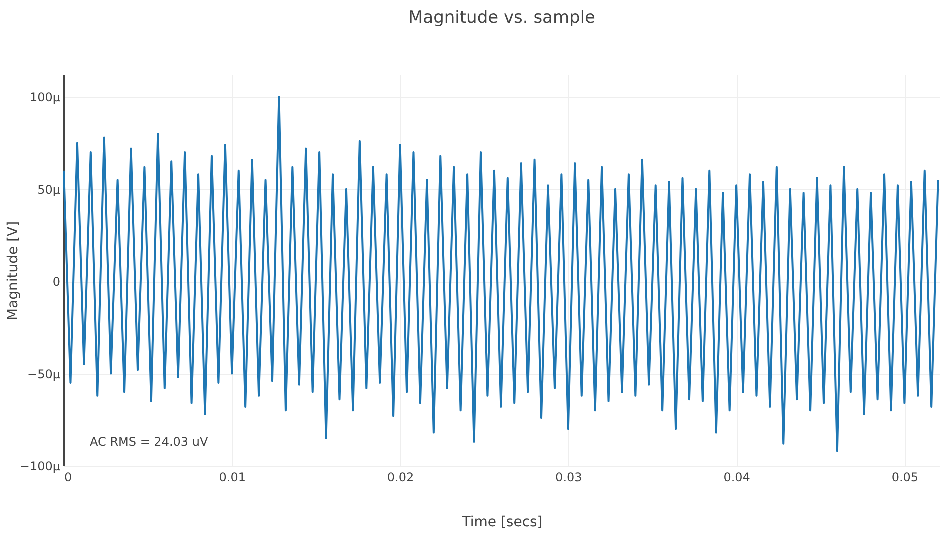  I want to click on y-tick-label: −100µ, so click(40, 467).